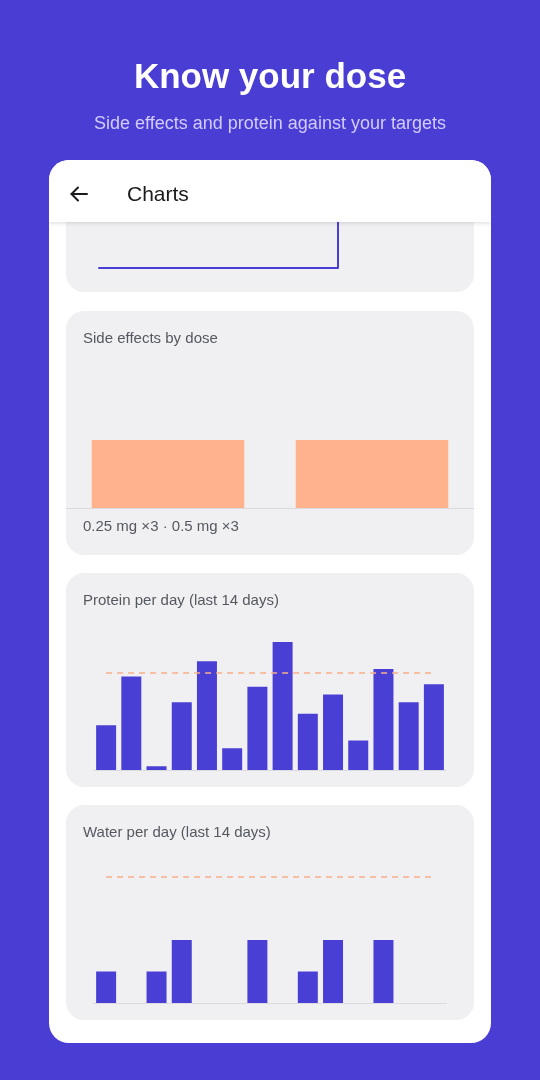 The image size is (540, 1080). Describe the element at coordinates (161, 525) in the screenshot. I see `x-axis-title: 0.25 mg ×3 · 0.5 mg ×3` at that location.